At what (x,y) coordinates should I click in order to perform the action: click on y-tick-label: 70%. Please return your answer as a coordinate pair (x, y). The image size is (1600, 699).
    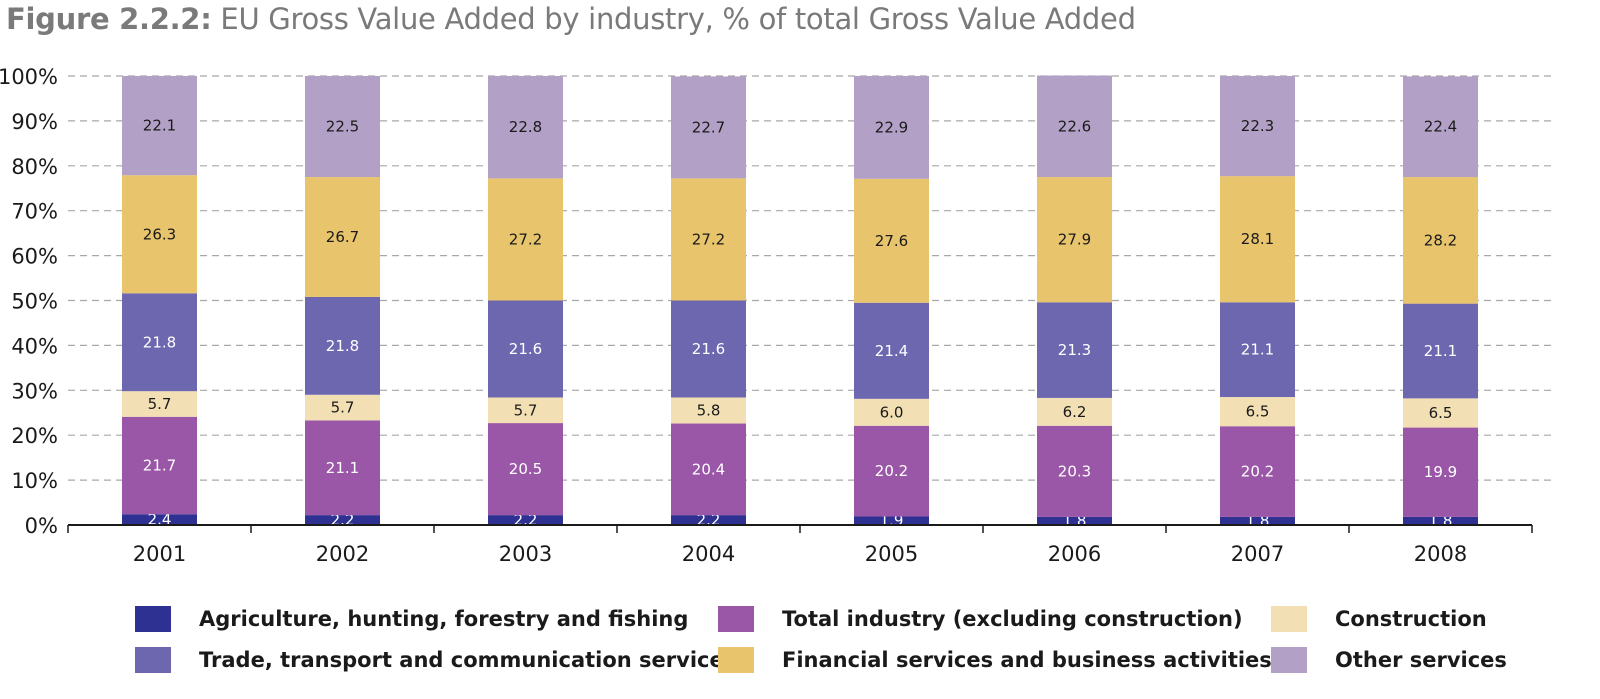
    Looking at the image, I should click on (34, 212).